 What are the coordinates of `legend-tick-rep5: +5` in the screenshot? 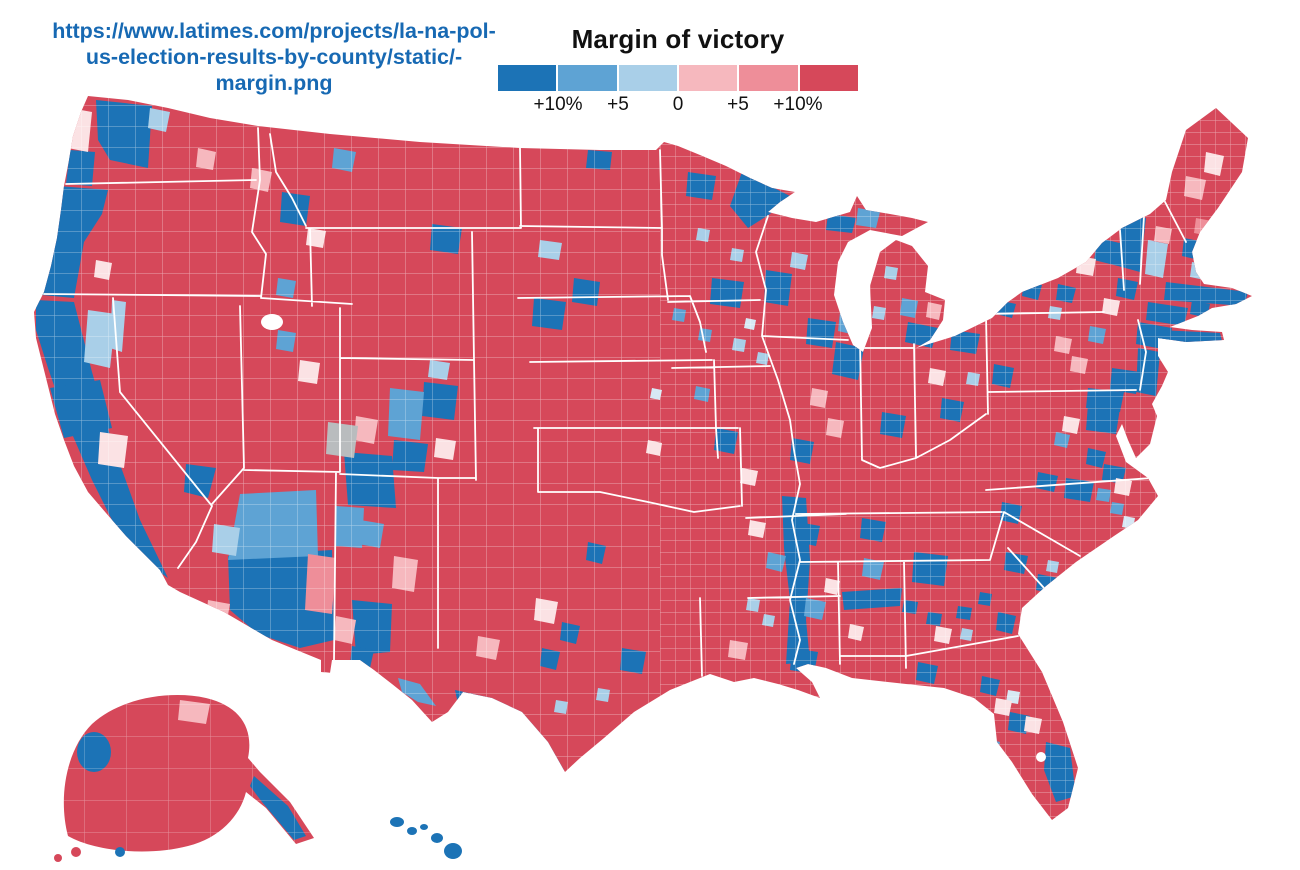 It's located at (738, 104).